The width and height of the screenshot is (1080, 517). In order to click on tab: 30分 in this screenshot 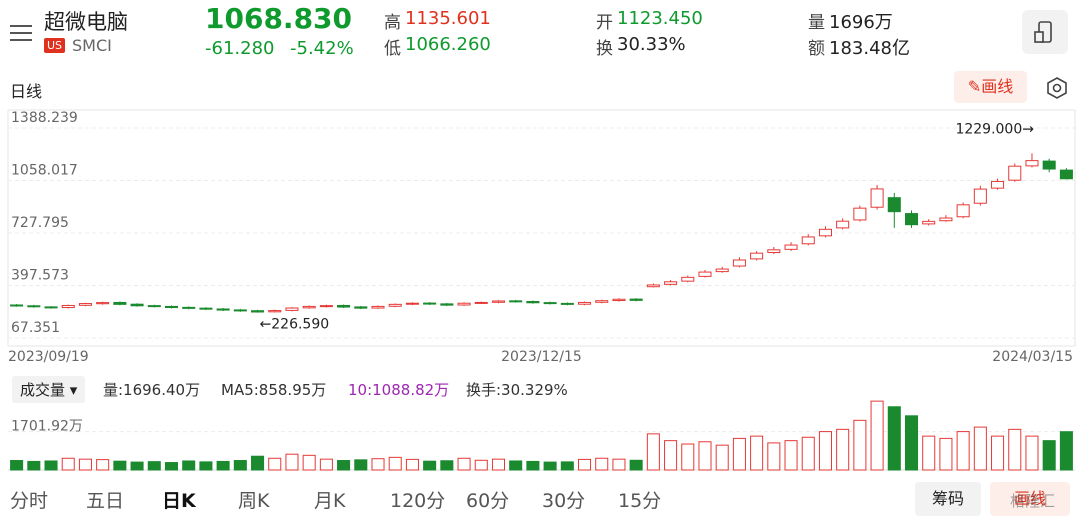, I will do `click(564, 501)`.